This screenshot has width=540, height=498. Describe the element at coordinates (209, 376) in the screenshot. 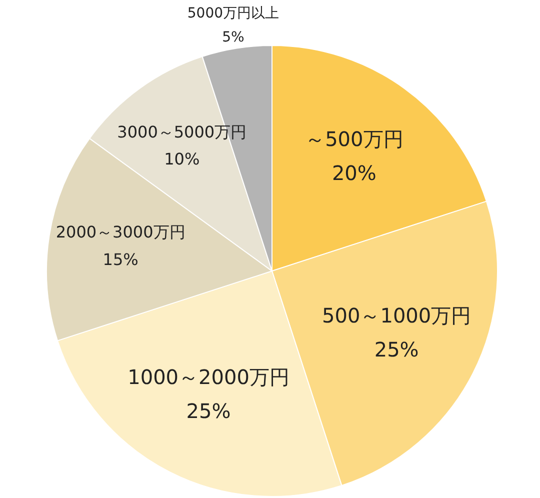

I see `slice-label: 1000～2000万円` at that location.